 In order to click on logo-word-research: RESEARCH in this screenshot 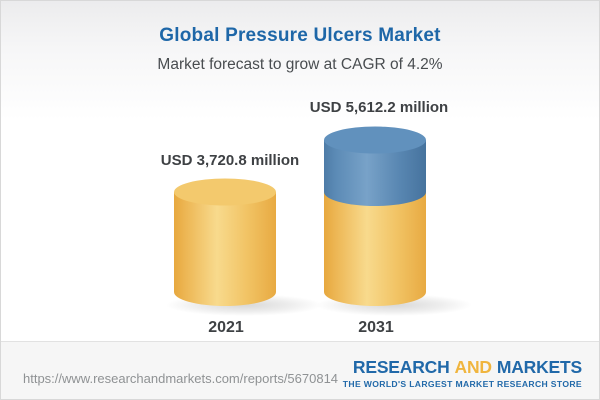, I will do `click(401, 366)`.